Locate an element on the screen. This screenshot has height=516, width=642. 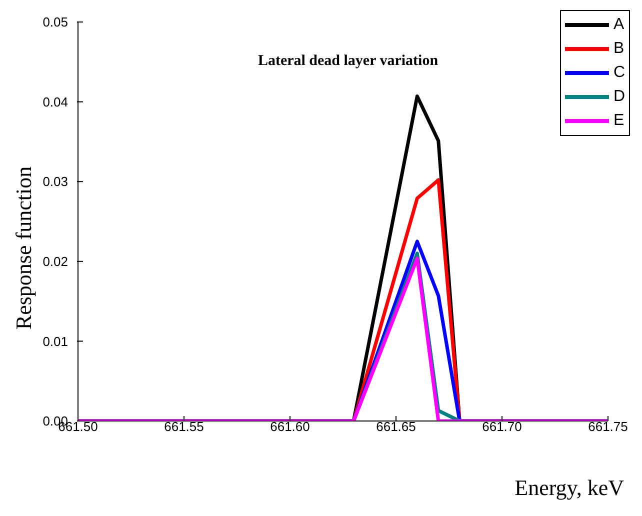
x-tick-label: 661.75 is located at coordinates (608, 426).